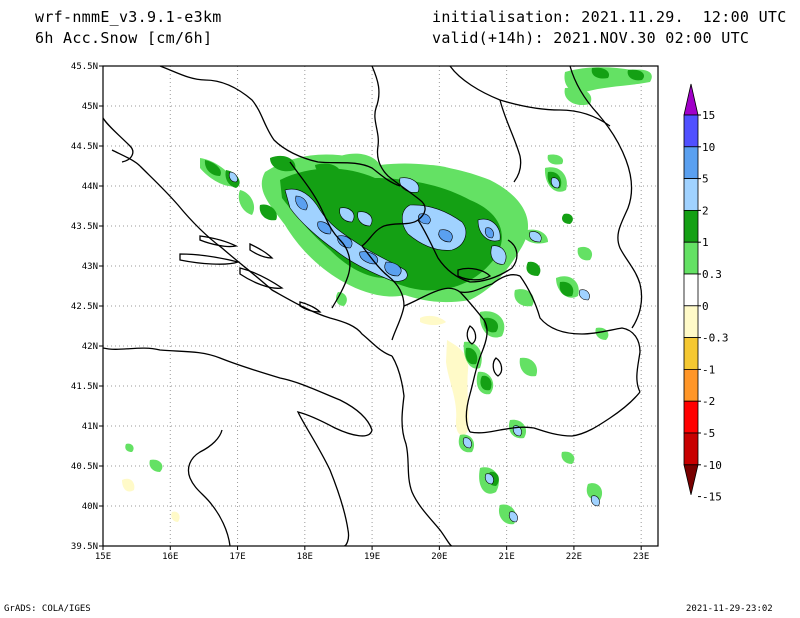 Image resolution: width=800 pixels, height=618 pixels. I want to click on model-title: wrf-nmmE_v3.9.1-e3km, so click(128, 17).